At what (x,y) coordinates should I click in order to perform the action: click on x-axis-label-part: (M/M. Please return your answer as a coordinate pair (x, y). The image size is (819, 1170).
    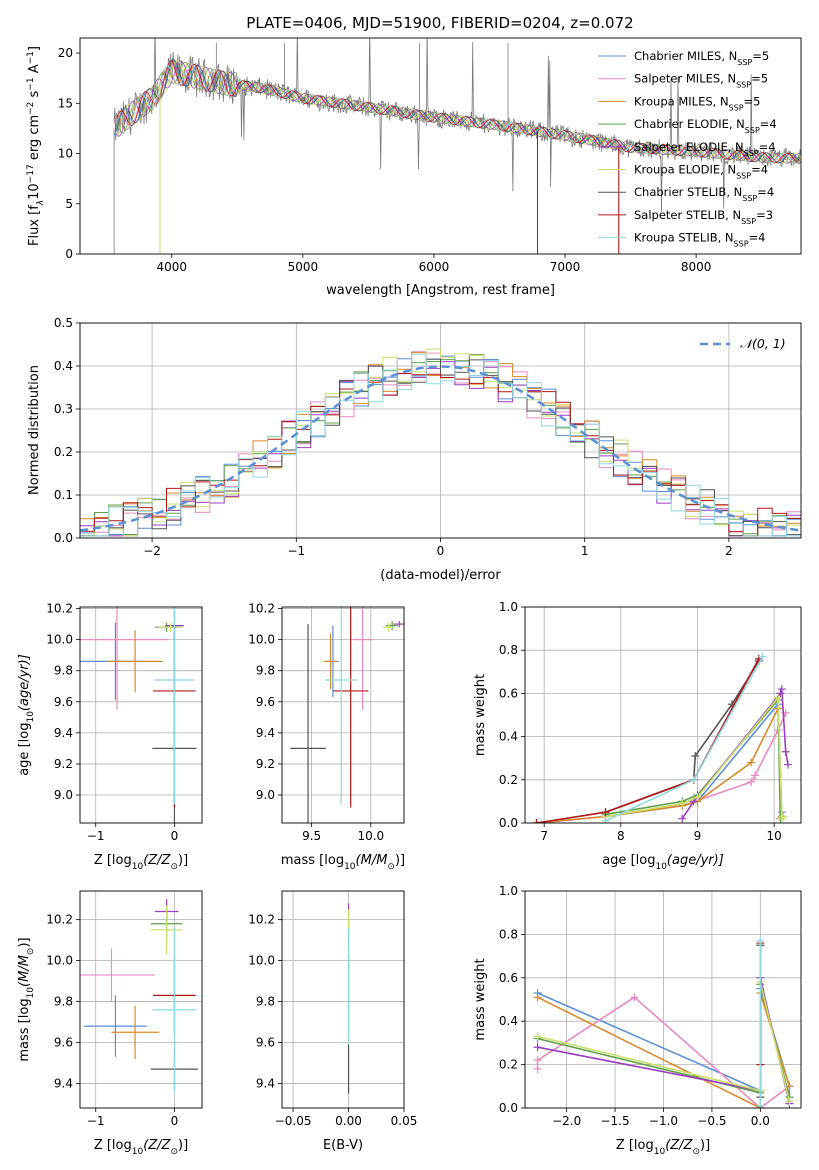
    Looking at the image, I should click on (372, 860).